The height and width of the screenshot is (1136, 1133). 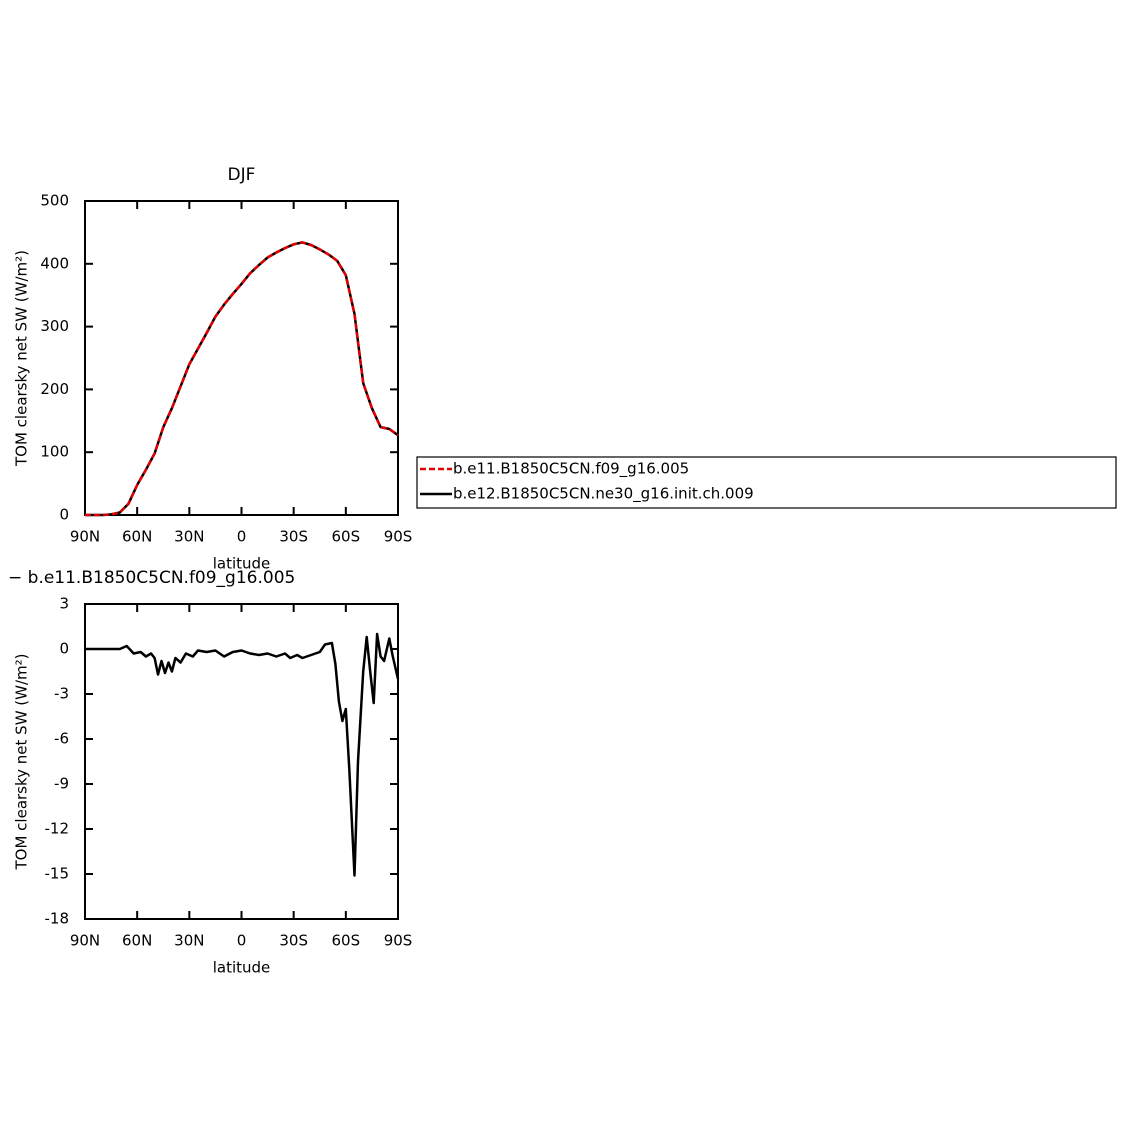 I want to click on y-tick-label: -12, so click(x=57, y=829).